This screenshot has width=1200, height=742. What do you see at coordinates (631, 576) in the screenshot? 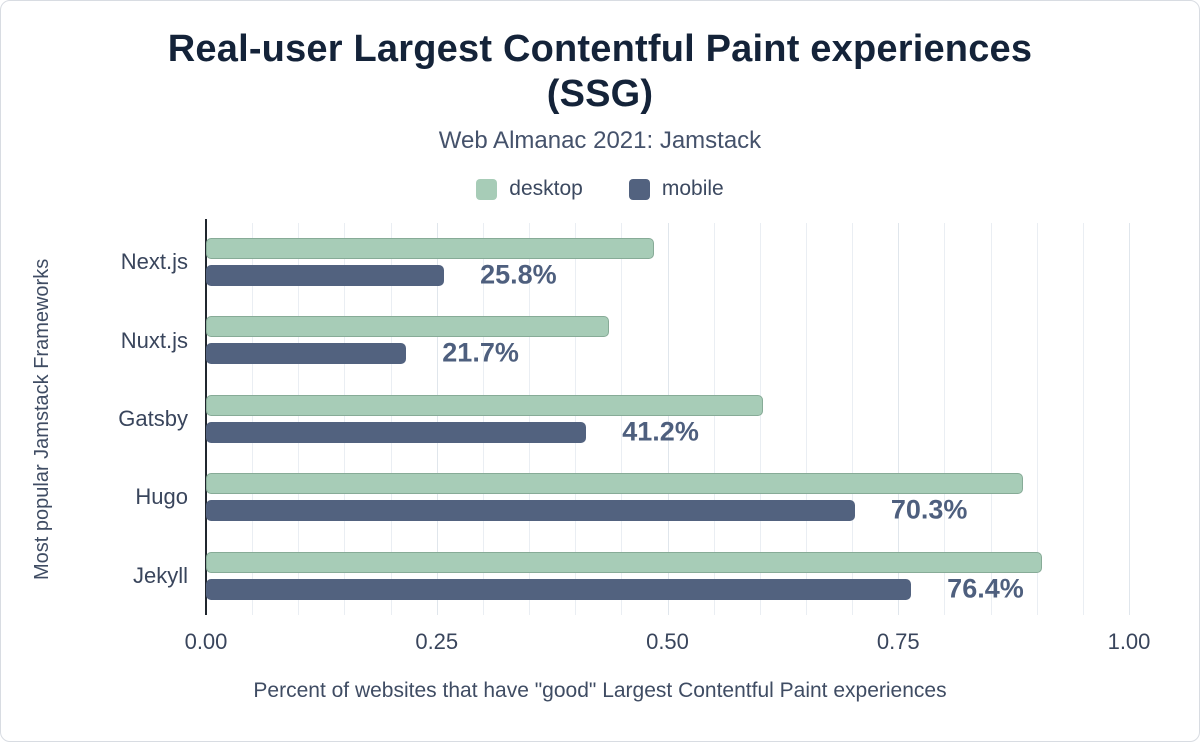
I see `bar-group: Jekyll 76.4%` at bounding box center [631, 576].